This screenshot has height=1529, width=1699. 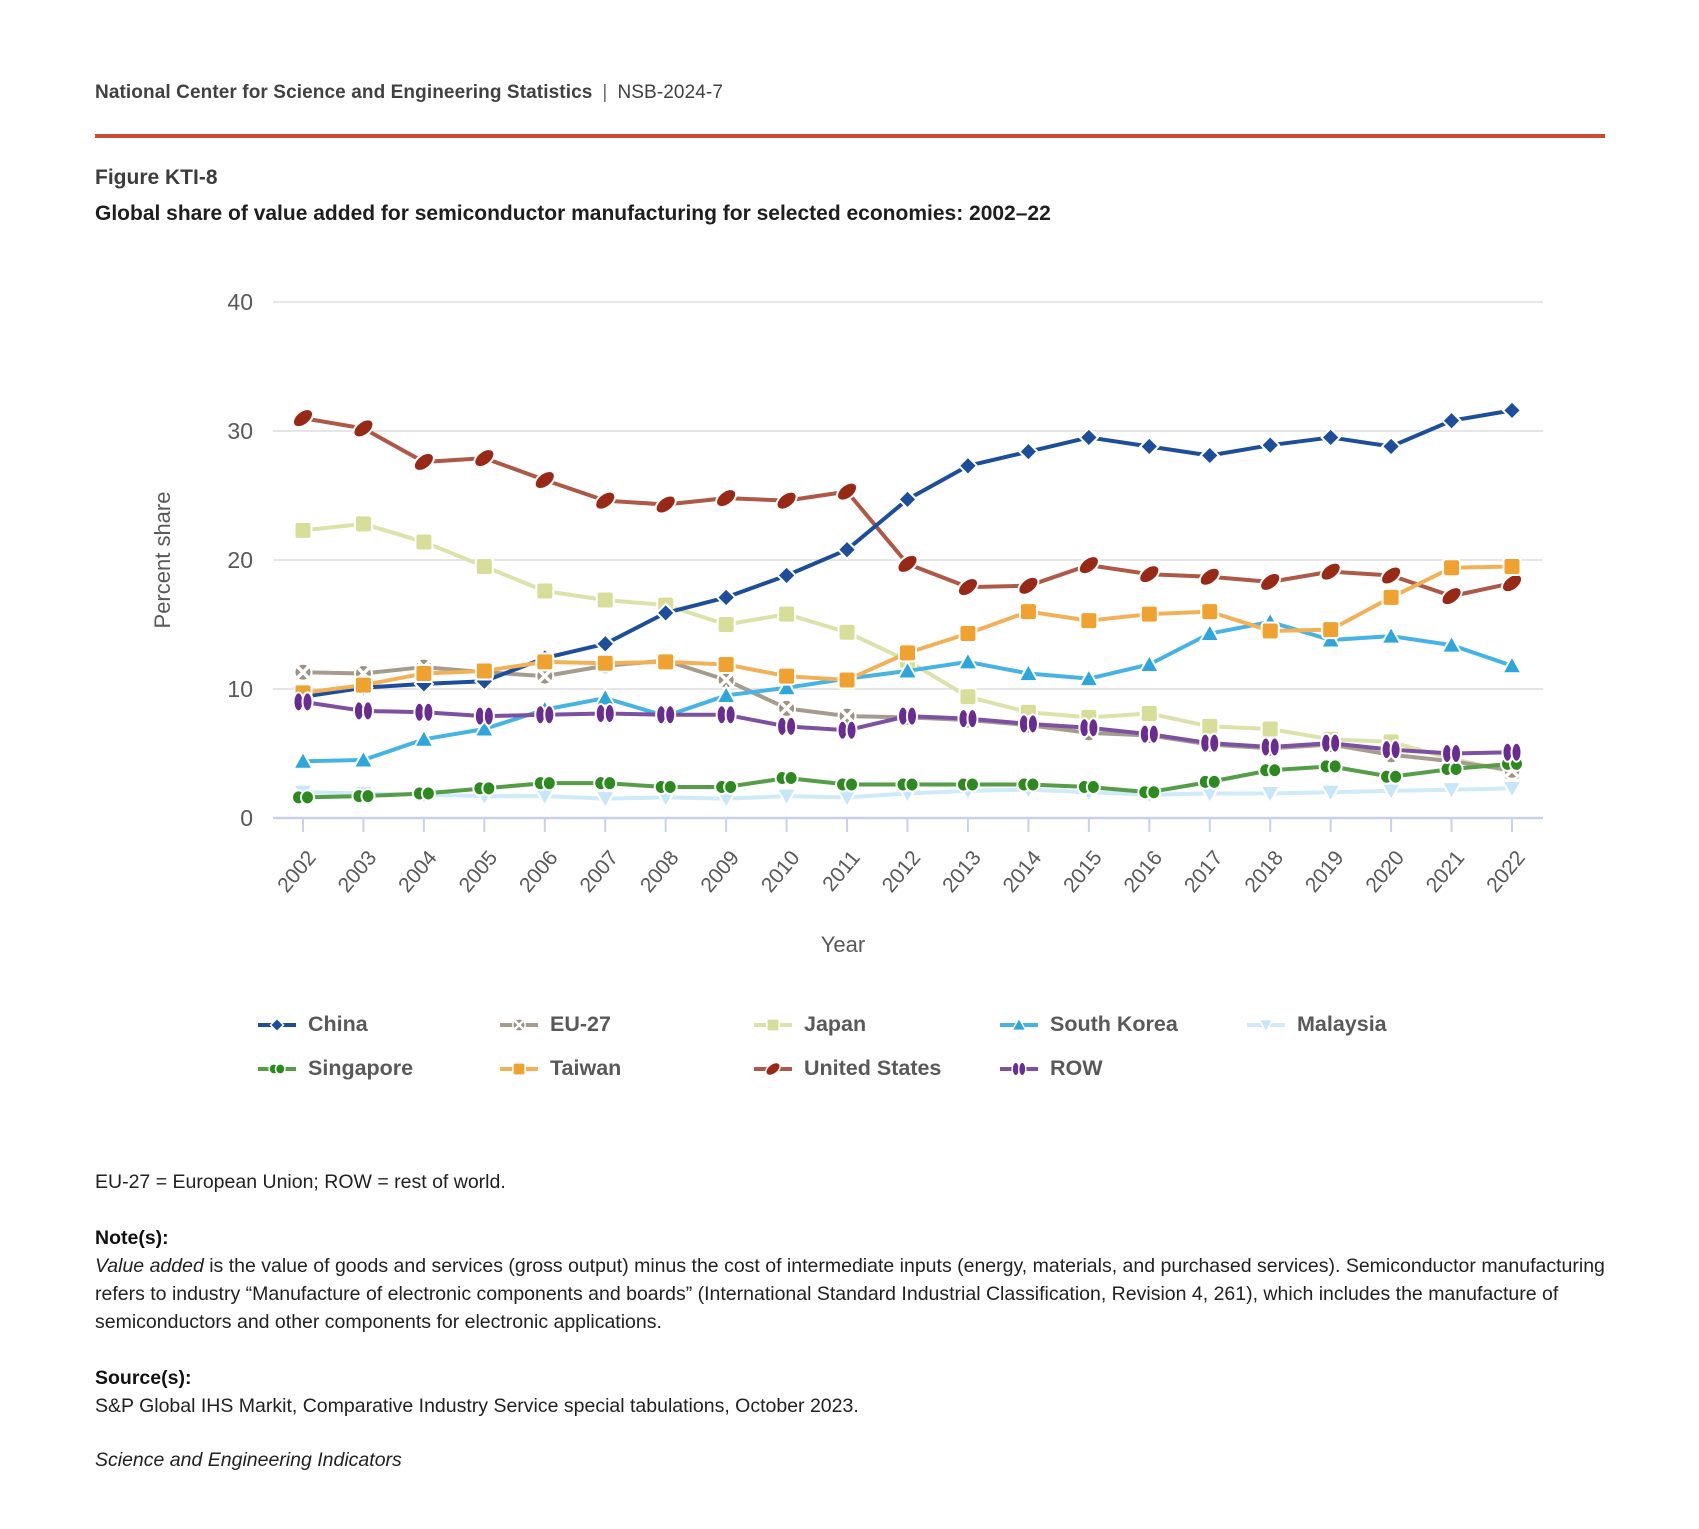 What do you see at coordinates (1325, 871) in the screenshot?
I see `x-tick-label: 2019` at bounding box center [1325, 871].